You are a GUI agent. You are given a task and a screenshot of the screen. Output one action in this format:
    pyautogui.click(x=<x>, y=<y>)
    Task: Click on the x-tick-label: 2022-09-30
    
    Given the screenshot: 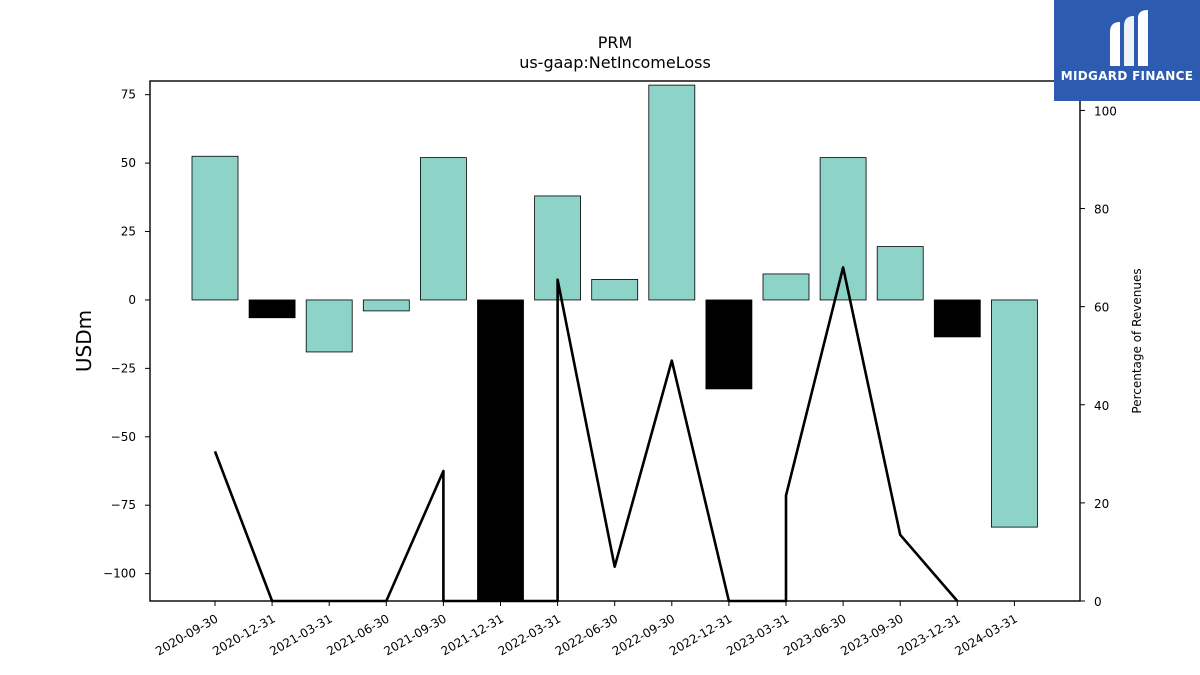 What is the action you would take?
    pyautogui.click(x=643, y=634)
    